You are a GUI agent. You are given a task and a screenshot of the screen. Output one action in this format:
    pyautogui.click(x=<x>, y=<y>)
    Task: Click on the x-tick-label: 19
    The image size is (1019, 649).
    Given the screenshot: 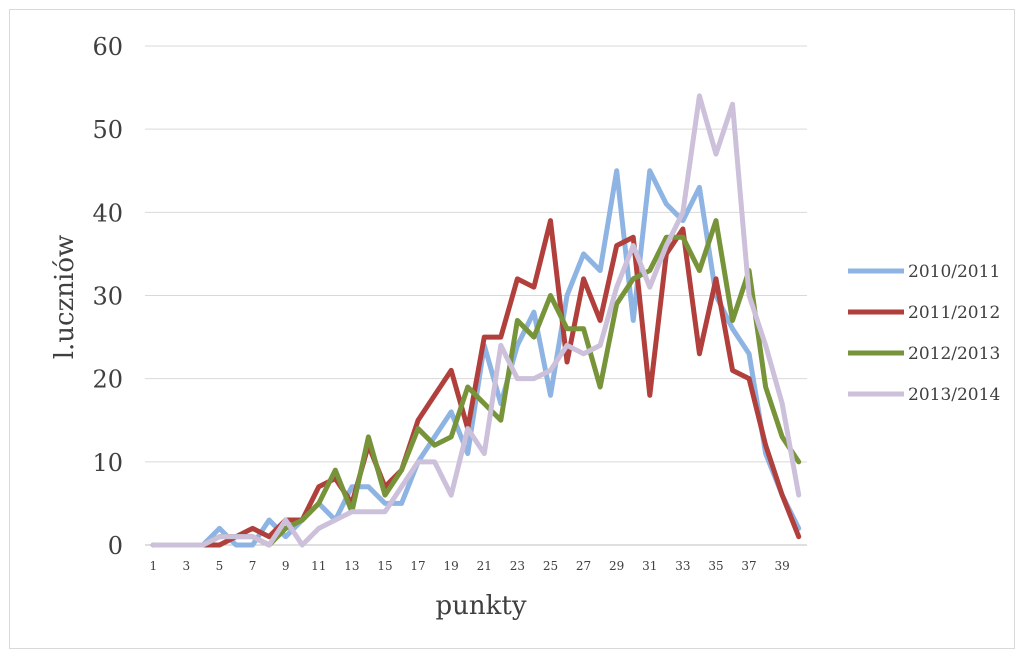 What is the action you would take?
    pyautogui.click(x=451, y=566)
    